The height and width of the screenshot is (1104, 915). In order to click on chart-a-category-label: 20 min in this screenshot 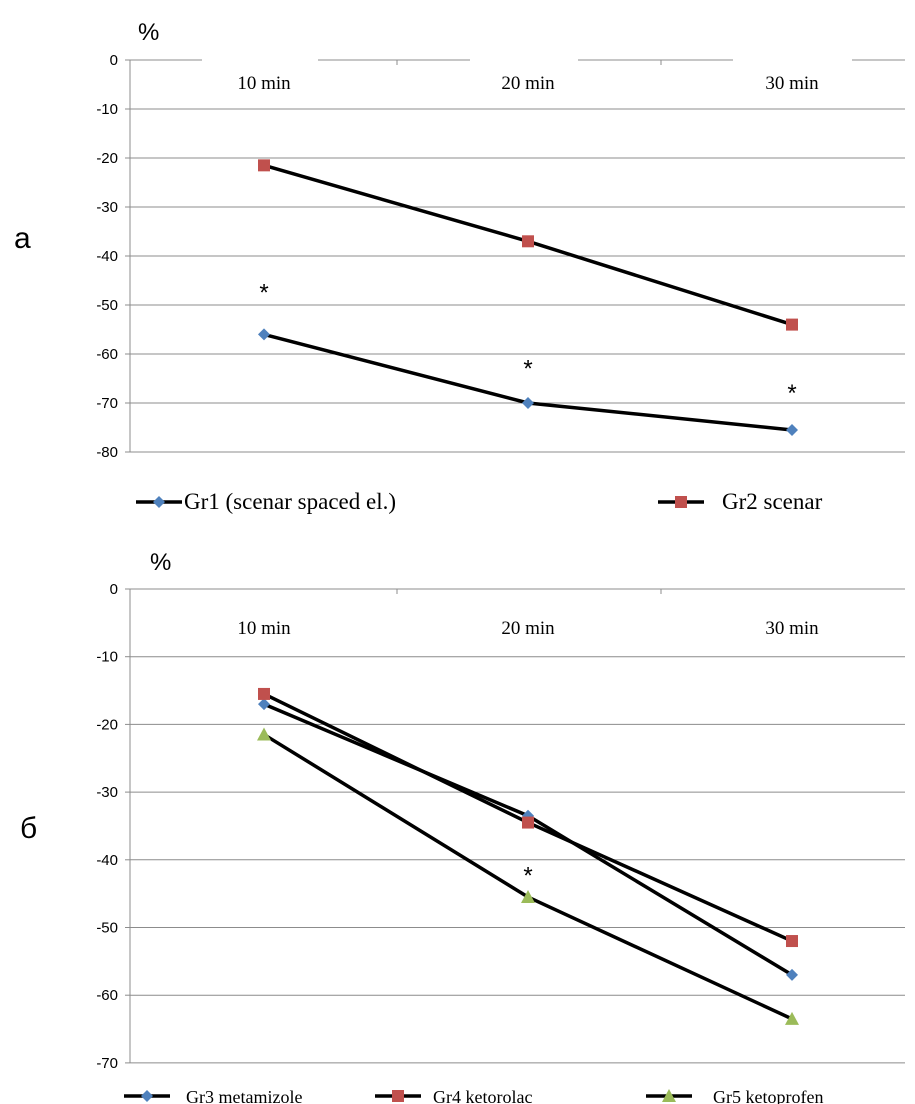, I will do `click(528, 83)`.